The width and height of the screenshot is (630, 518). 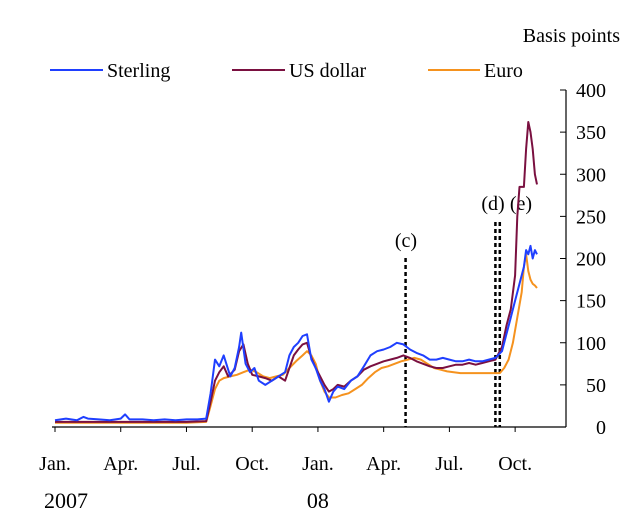 I want to click on year-labels: 2007 08, so click(x=186, y=500).